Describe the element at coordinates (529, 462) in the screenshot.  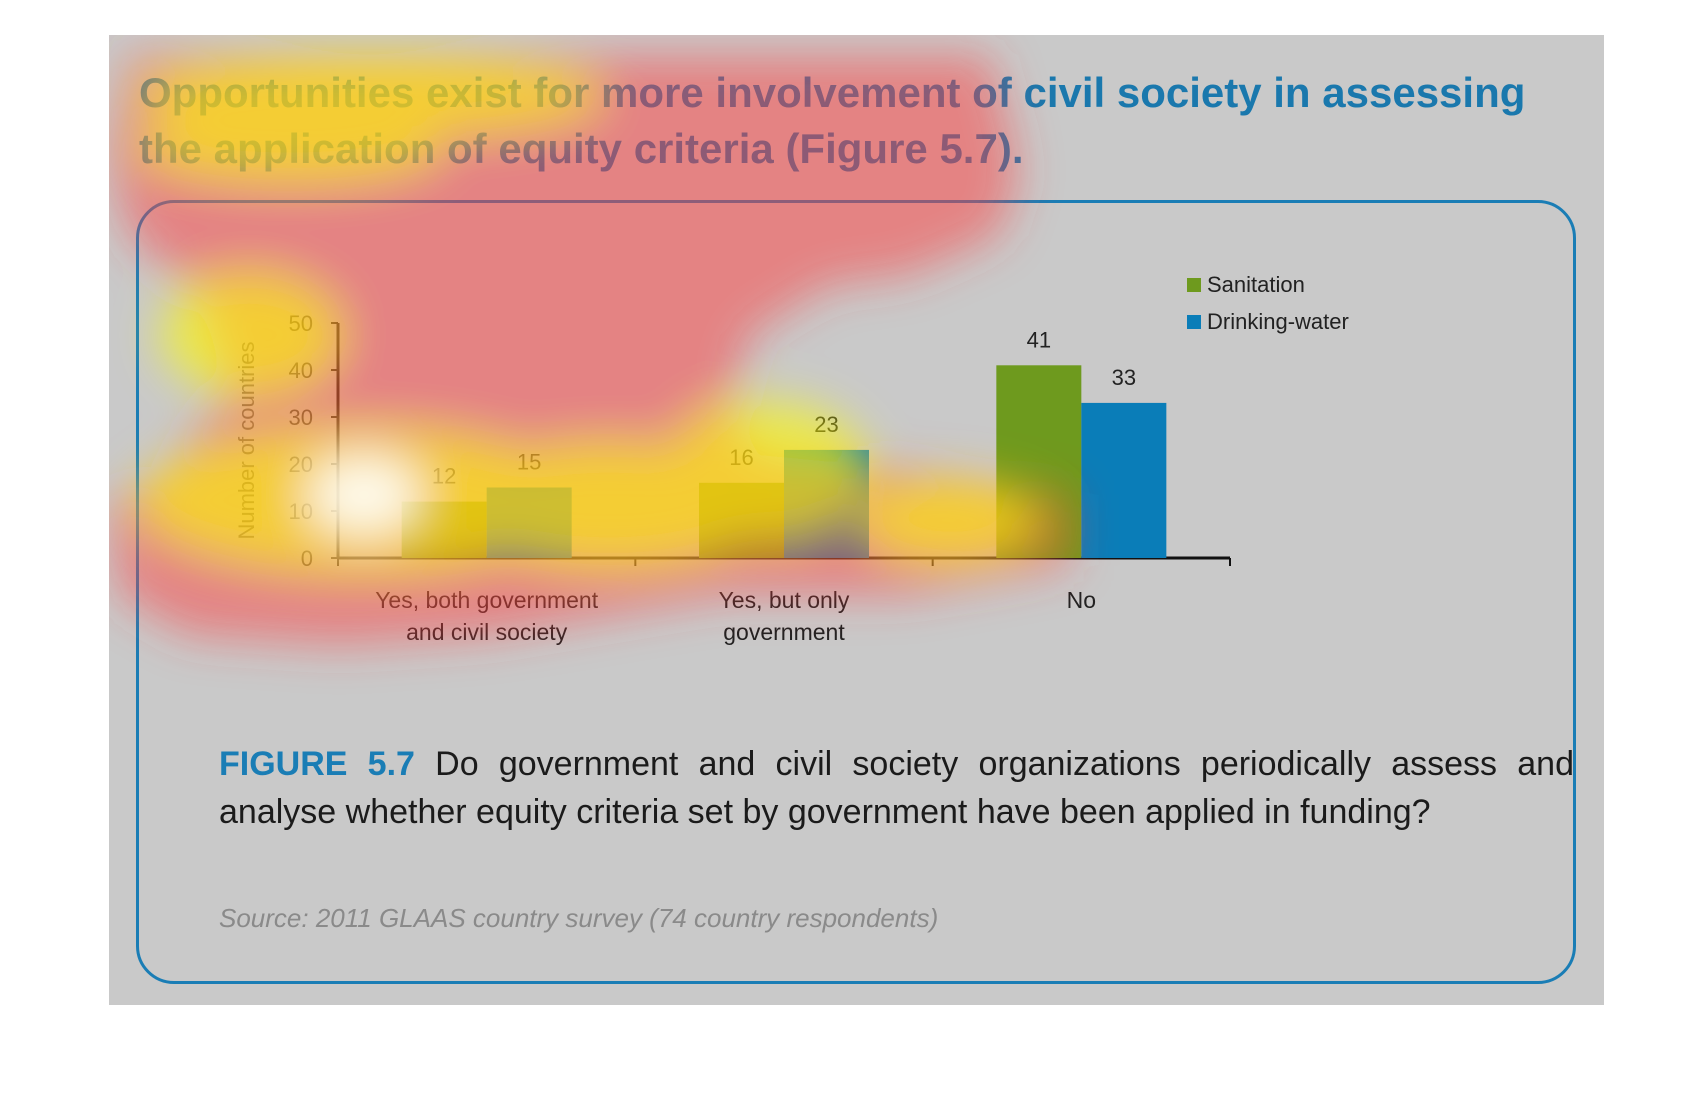
I see `data-label: 15` at that location.